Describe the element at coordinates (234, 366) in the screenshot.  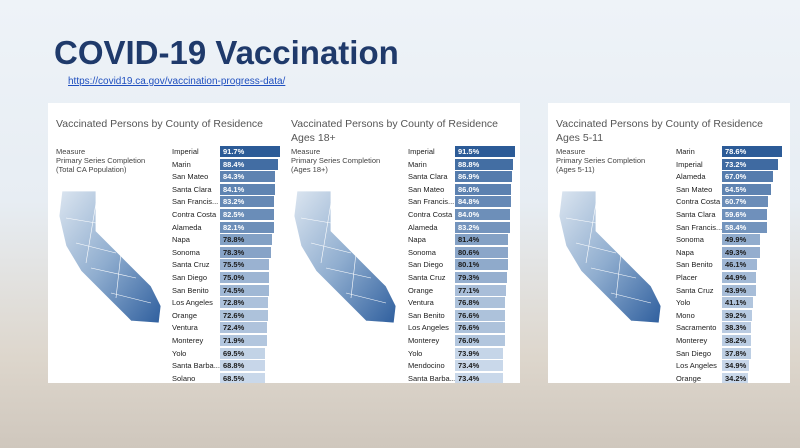
I see `value-label: 68.8%` at that location.